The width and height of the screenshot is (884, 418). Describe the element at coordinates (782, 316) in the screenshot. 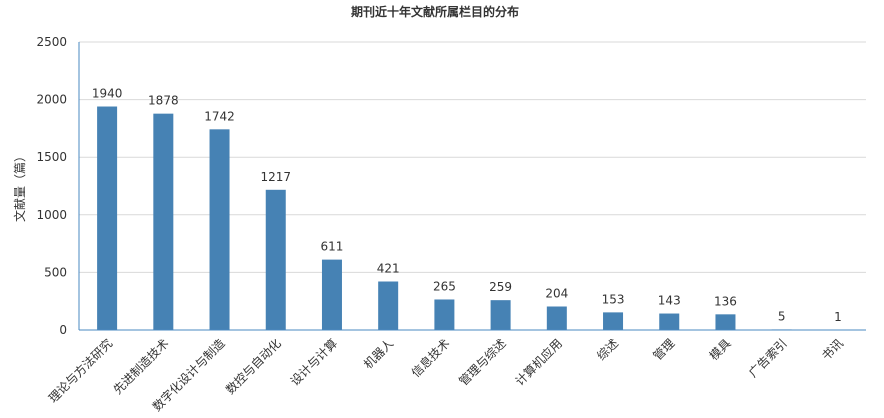

I see `data-label: 5` at that location.